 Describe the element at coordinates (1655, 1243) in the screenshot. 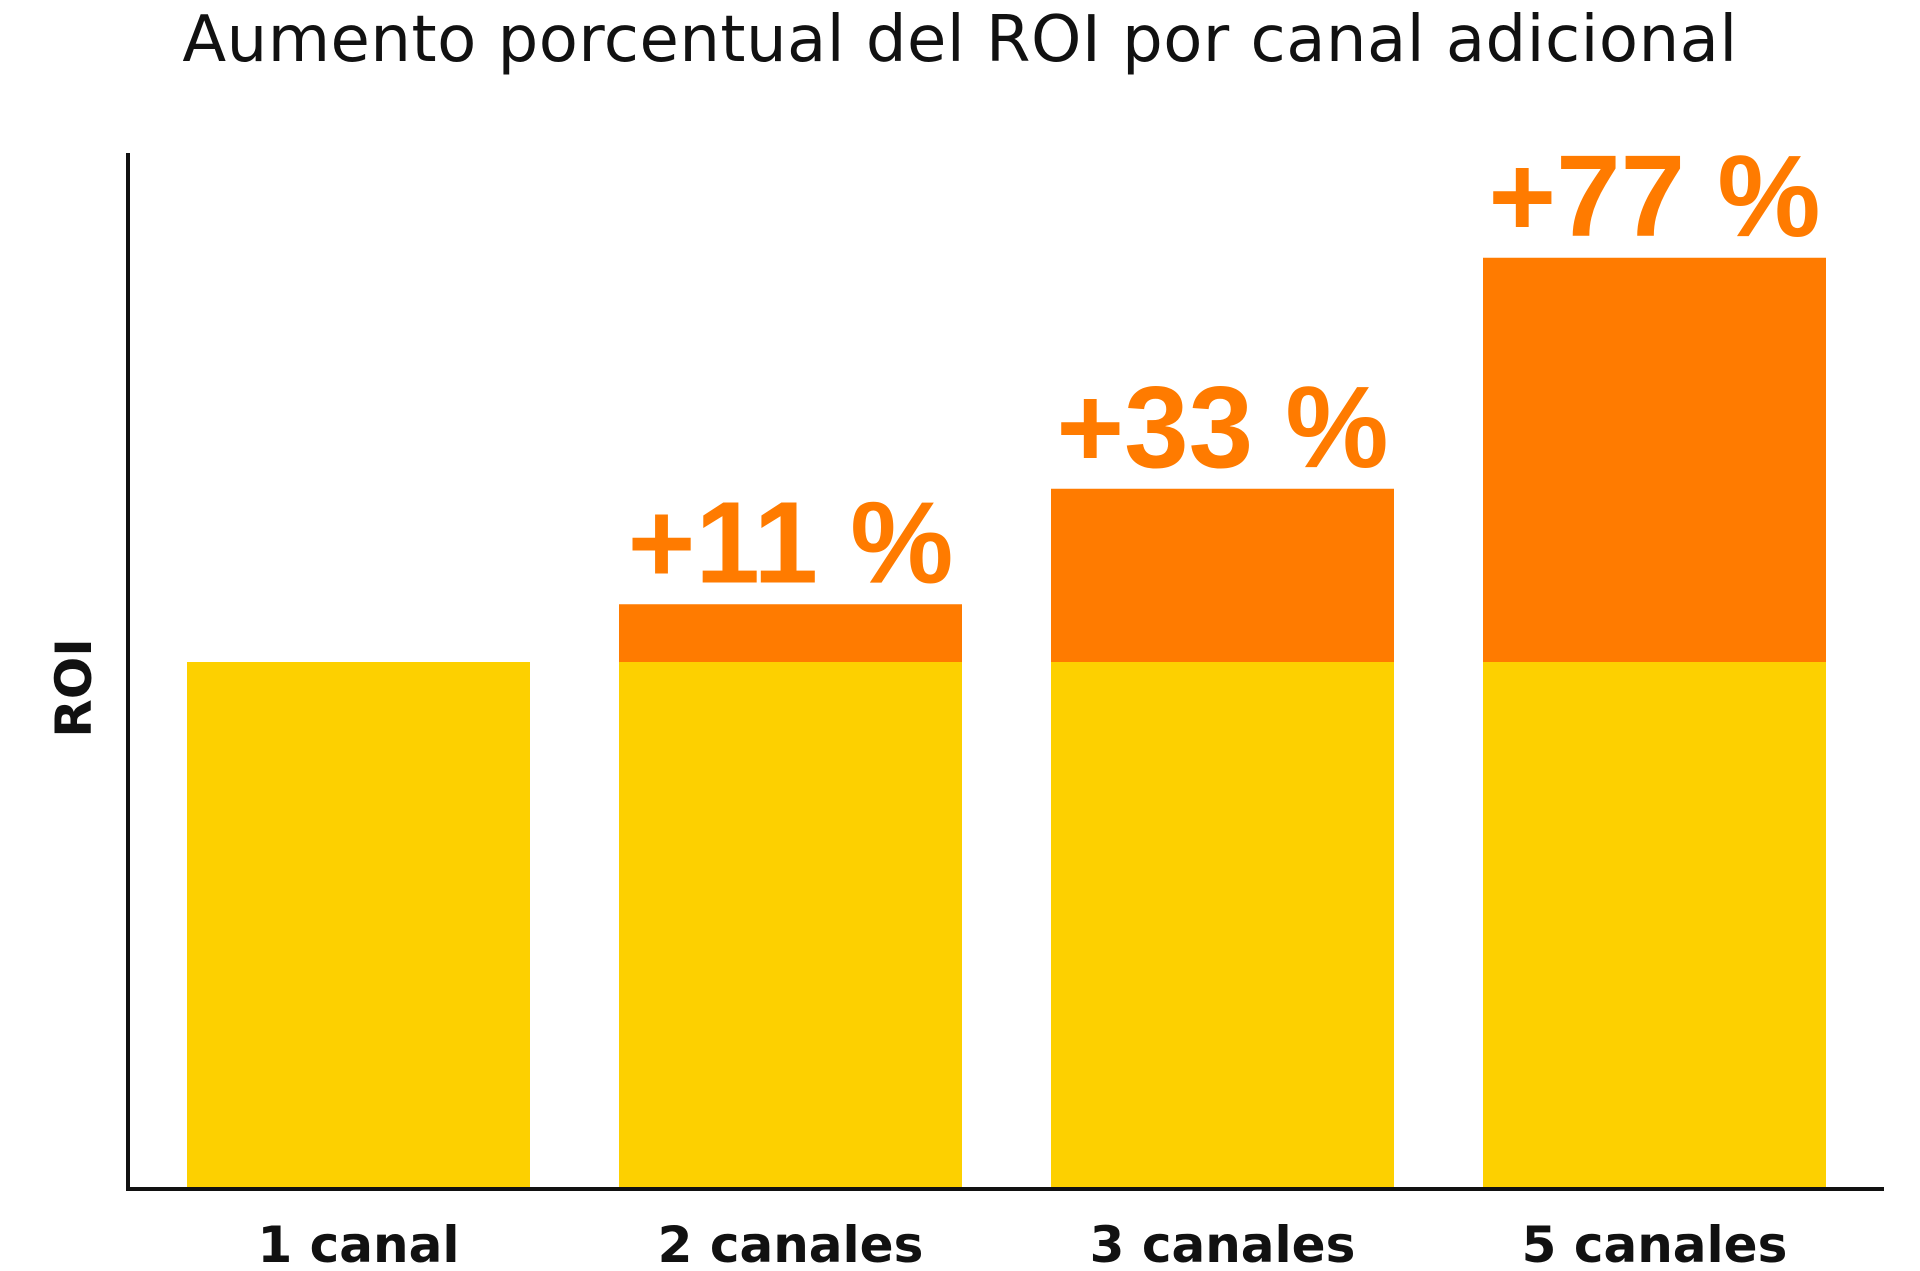

I see `x-tick-label-4: 5 canales` at that location.